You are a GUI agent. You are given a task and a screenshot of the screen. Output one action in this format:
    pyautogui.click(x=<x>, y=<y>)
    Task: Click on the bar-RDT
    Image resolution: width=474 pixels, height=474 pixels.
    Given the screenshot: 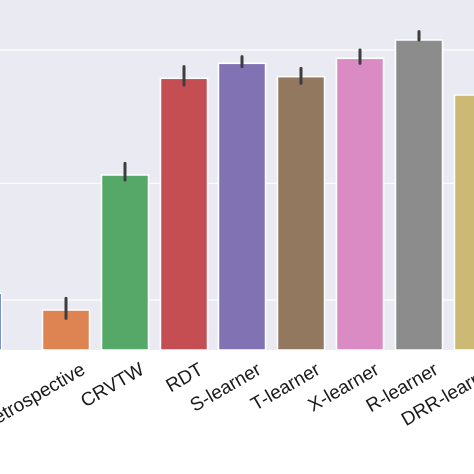 What is the action you would take?
    pyautogui.click(x=184, y=214)
    